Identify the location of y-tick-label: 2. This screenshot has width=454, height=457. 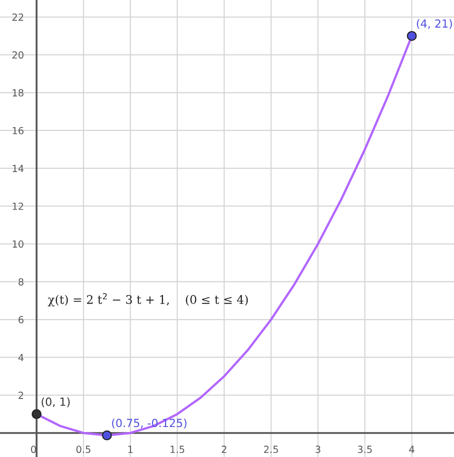
(21, 395).